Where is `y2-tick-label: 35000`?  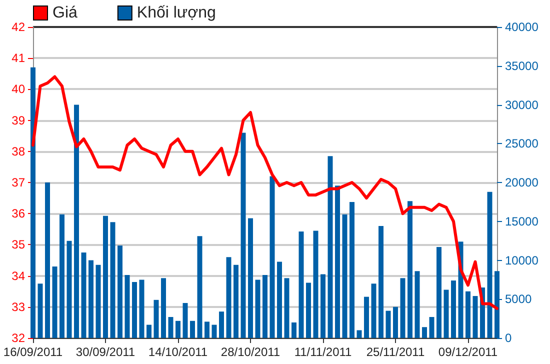
y2-tick-label: 35000 is located at coordinates (522, 65).